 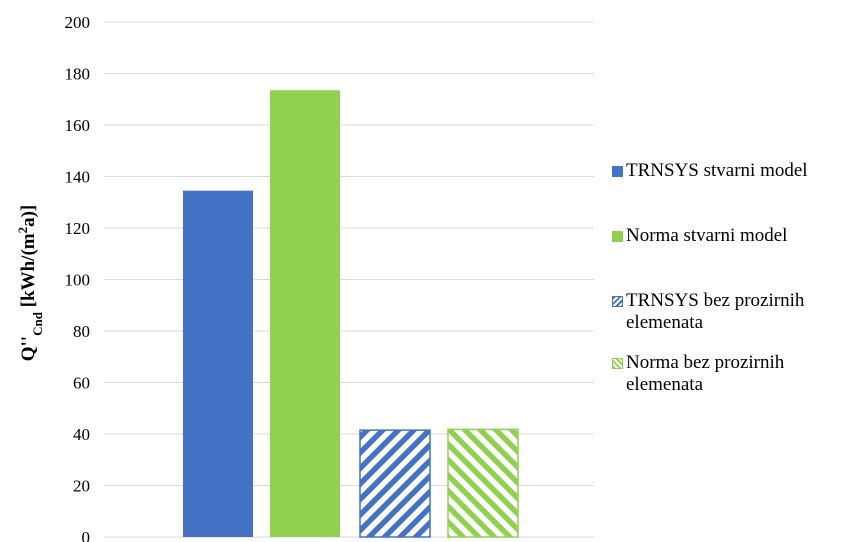 I want to click on legend-label: Norma stvarni model, so click(x=707, y=235).